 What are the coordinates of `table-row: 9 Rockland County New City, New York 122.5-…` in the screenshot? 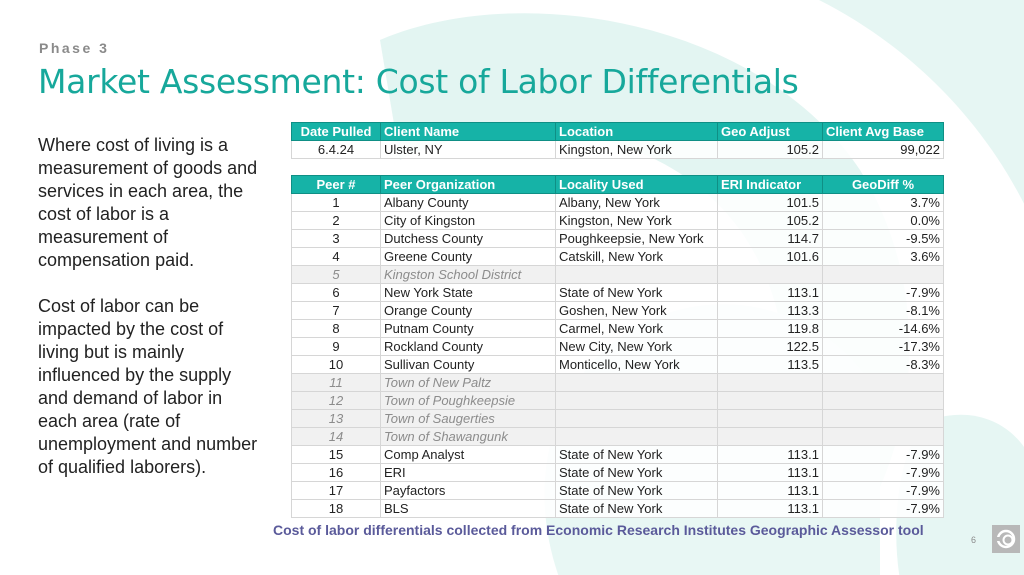 It's located at (617, 346).